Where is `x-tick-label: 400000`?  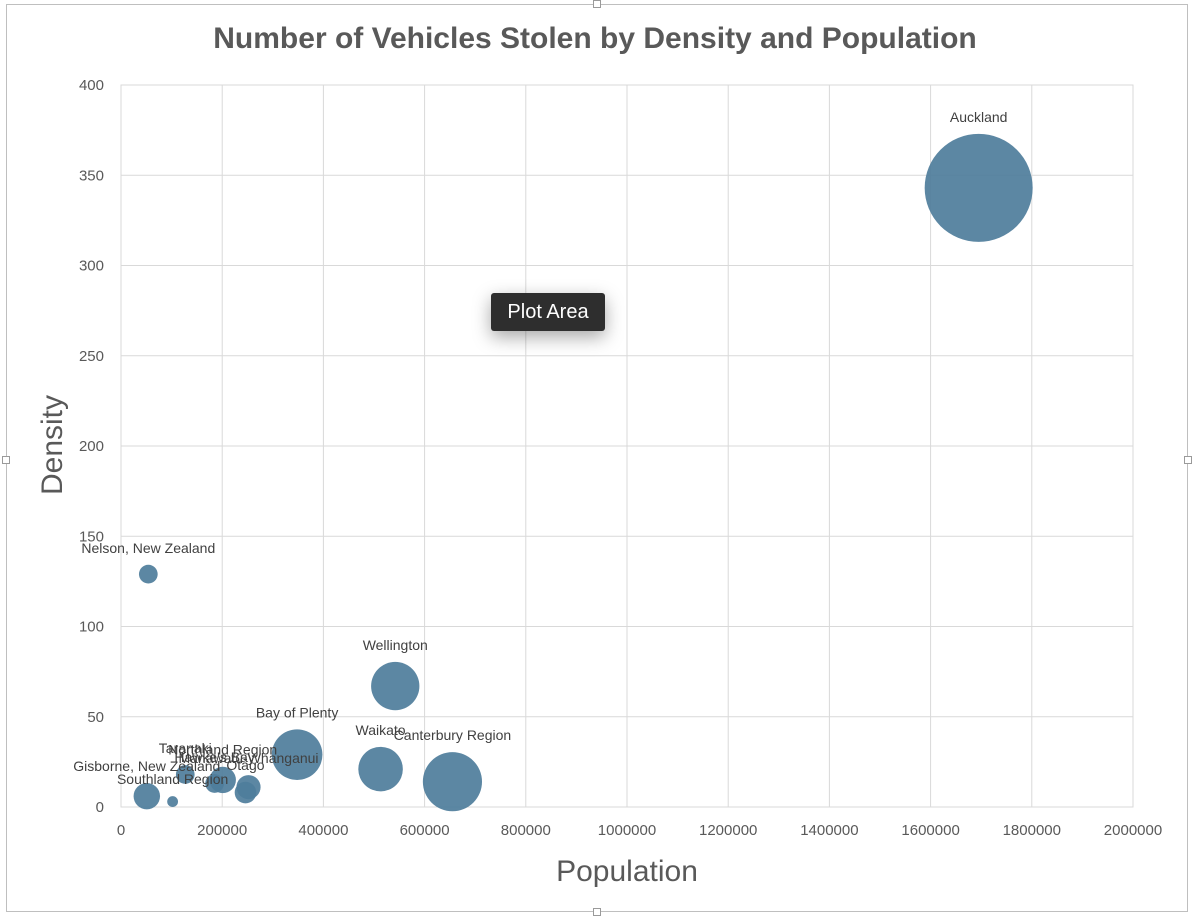 x-tick-label: 400000 is located at coordinates (323, 830).